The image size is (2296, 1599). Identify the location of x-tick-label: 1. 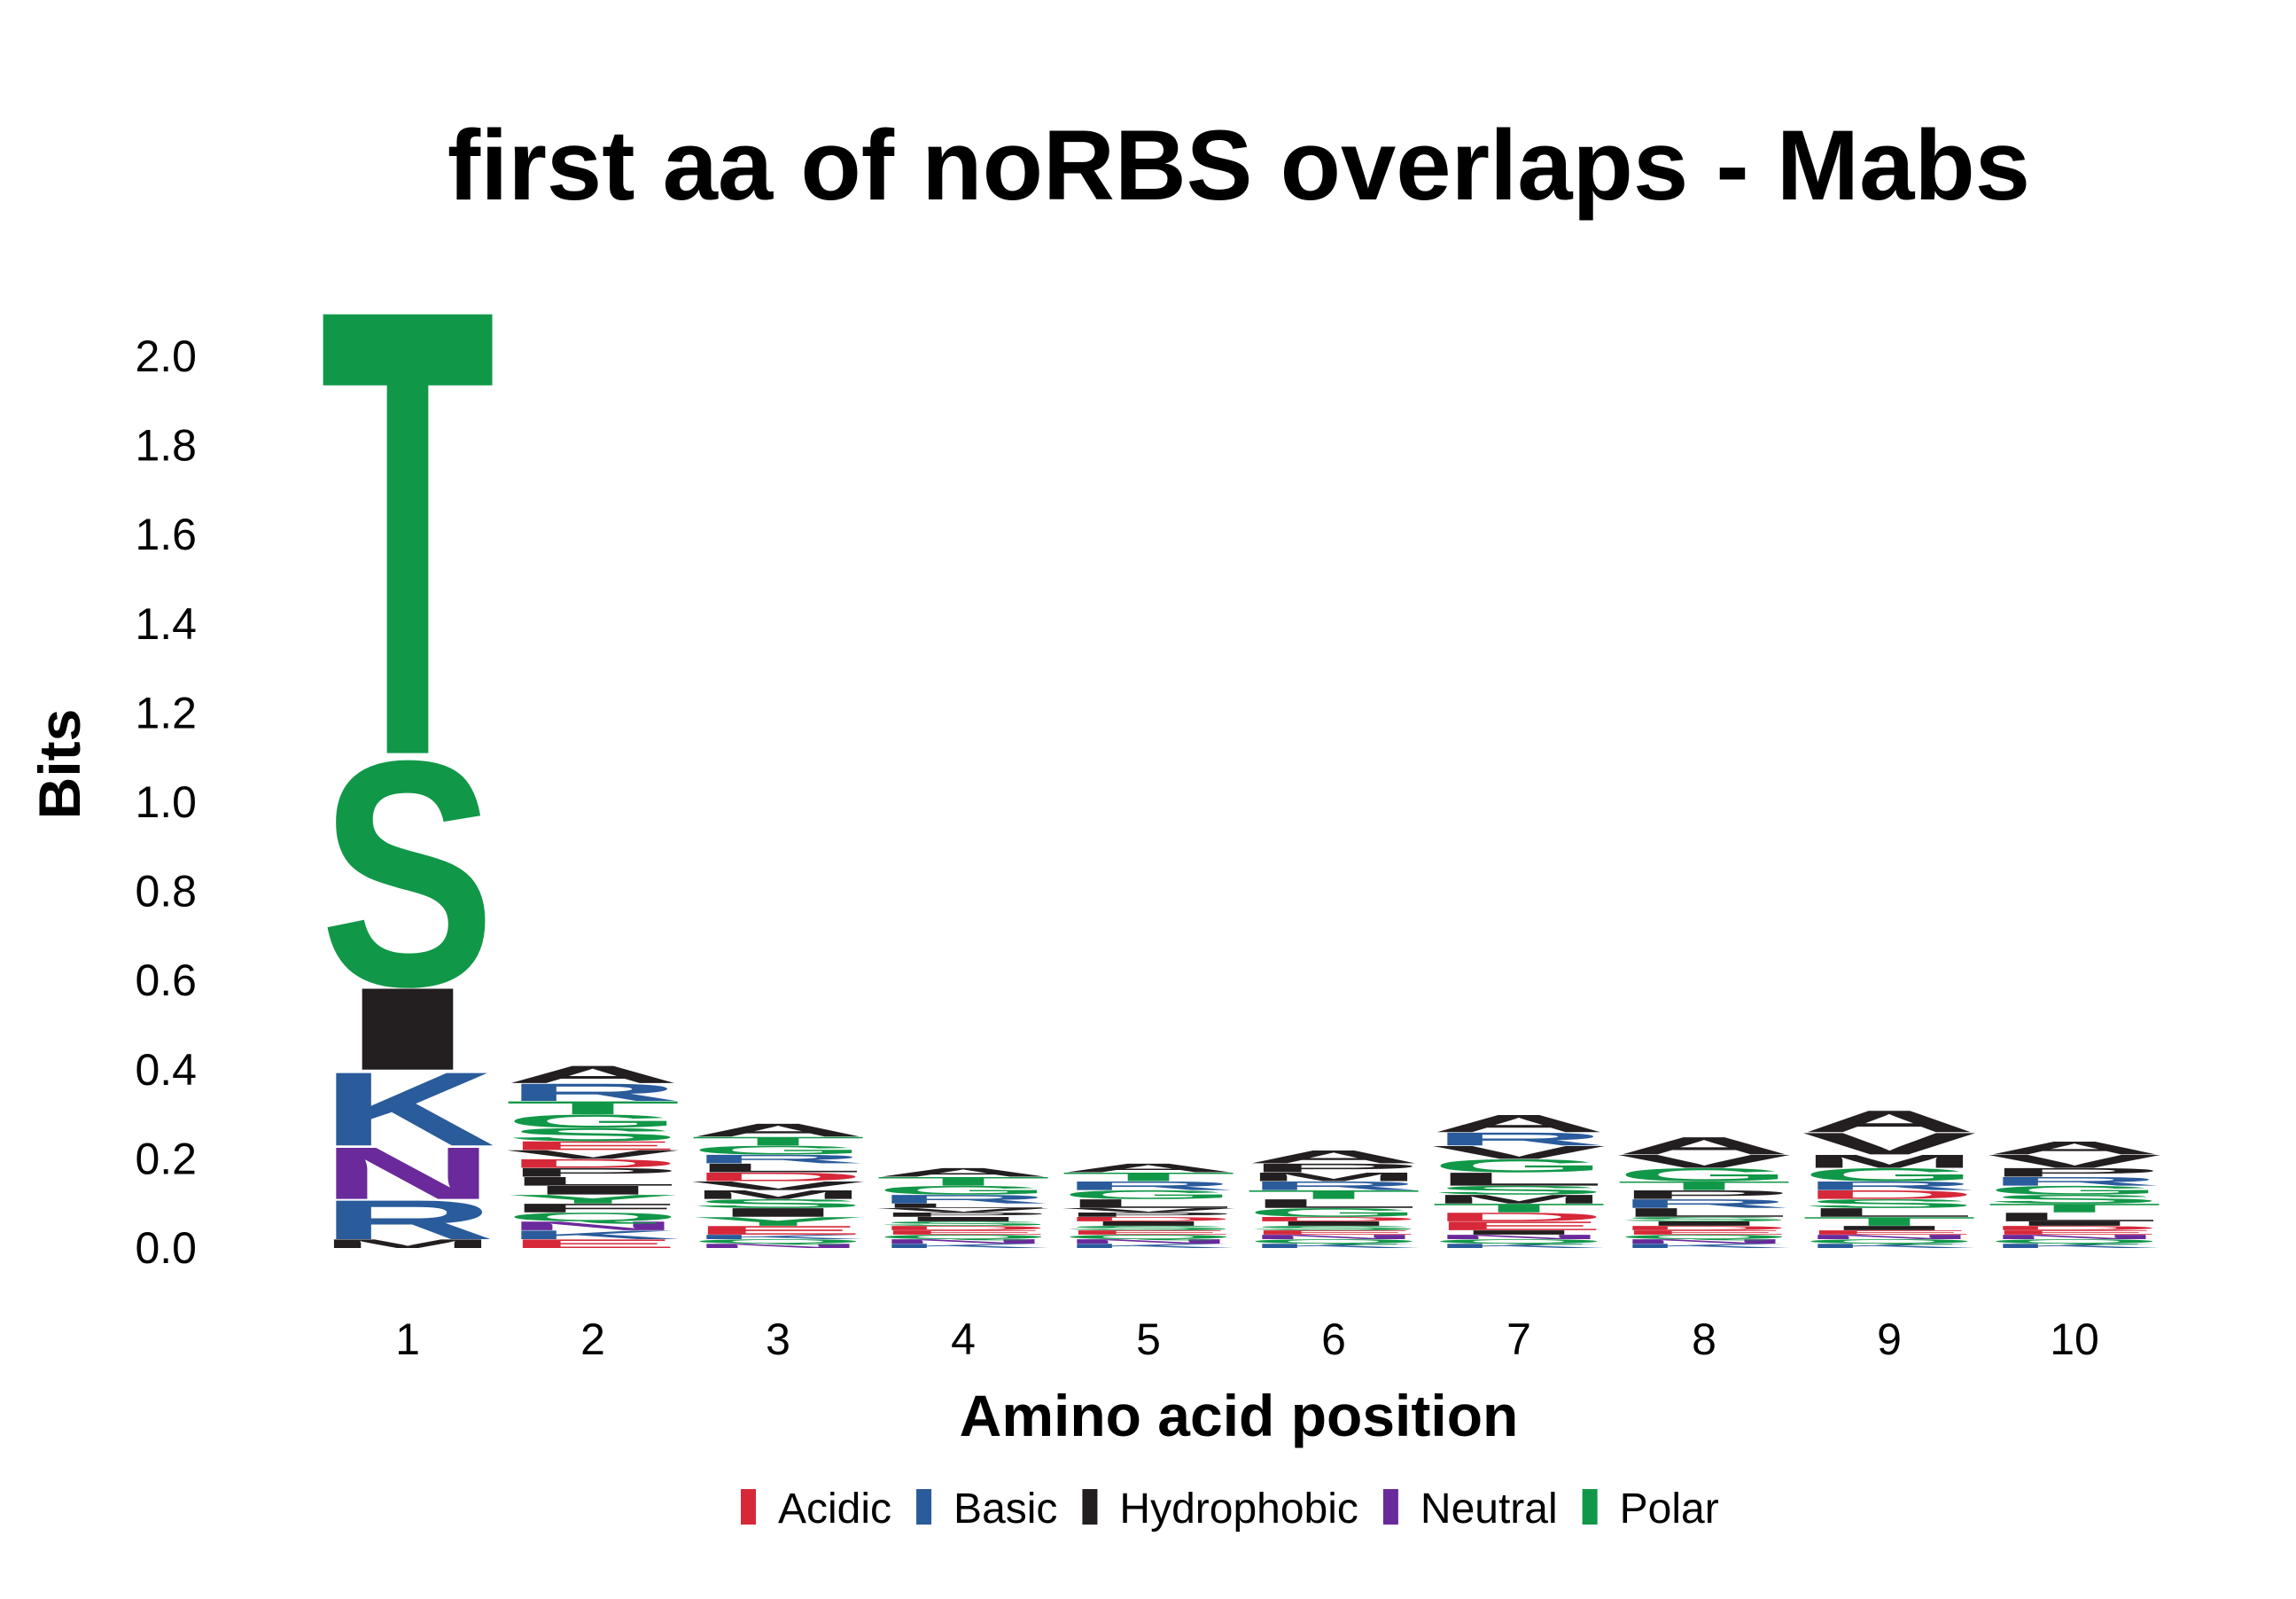
(407, 1339).